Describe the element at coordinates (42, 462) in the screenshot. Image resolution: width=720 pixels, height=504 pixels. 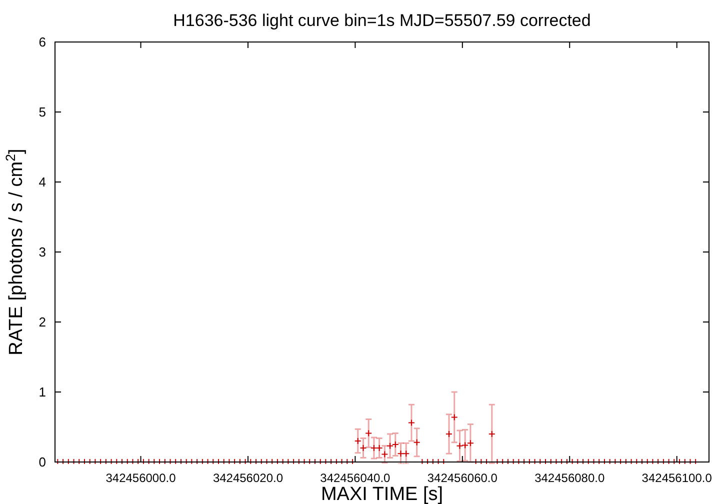
I see `y-tick-label: 0` at that location.